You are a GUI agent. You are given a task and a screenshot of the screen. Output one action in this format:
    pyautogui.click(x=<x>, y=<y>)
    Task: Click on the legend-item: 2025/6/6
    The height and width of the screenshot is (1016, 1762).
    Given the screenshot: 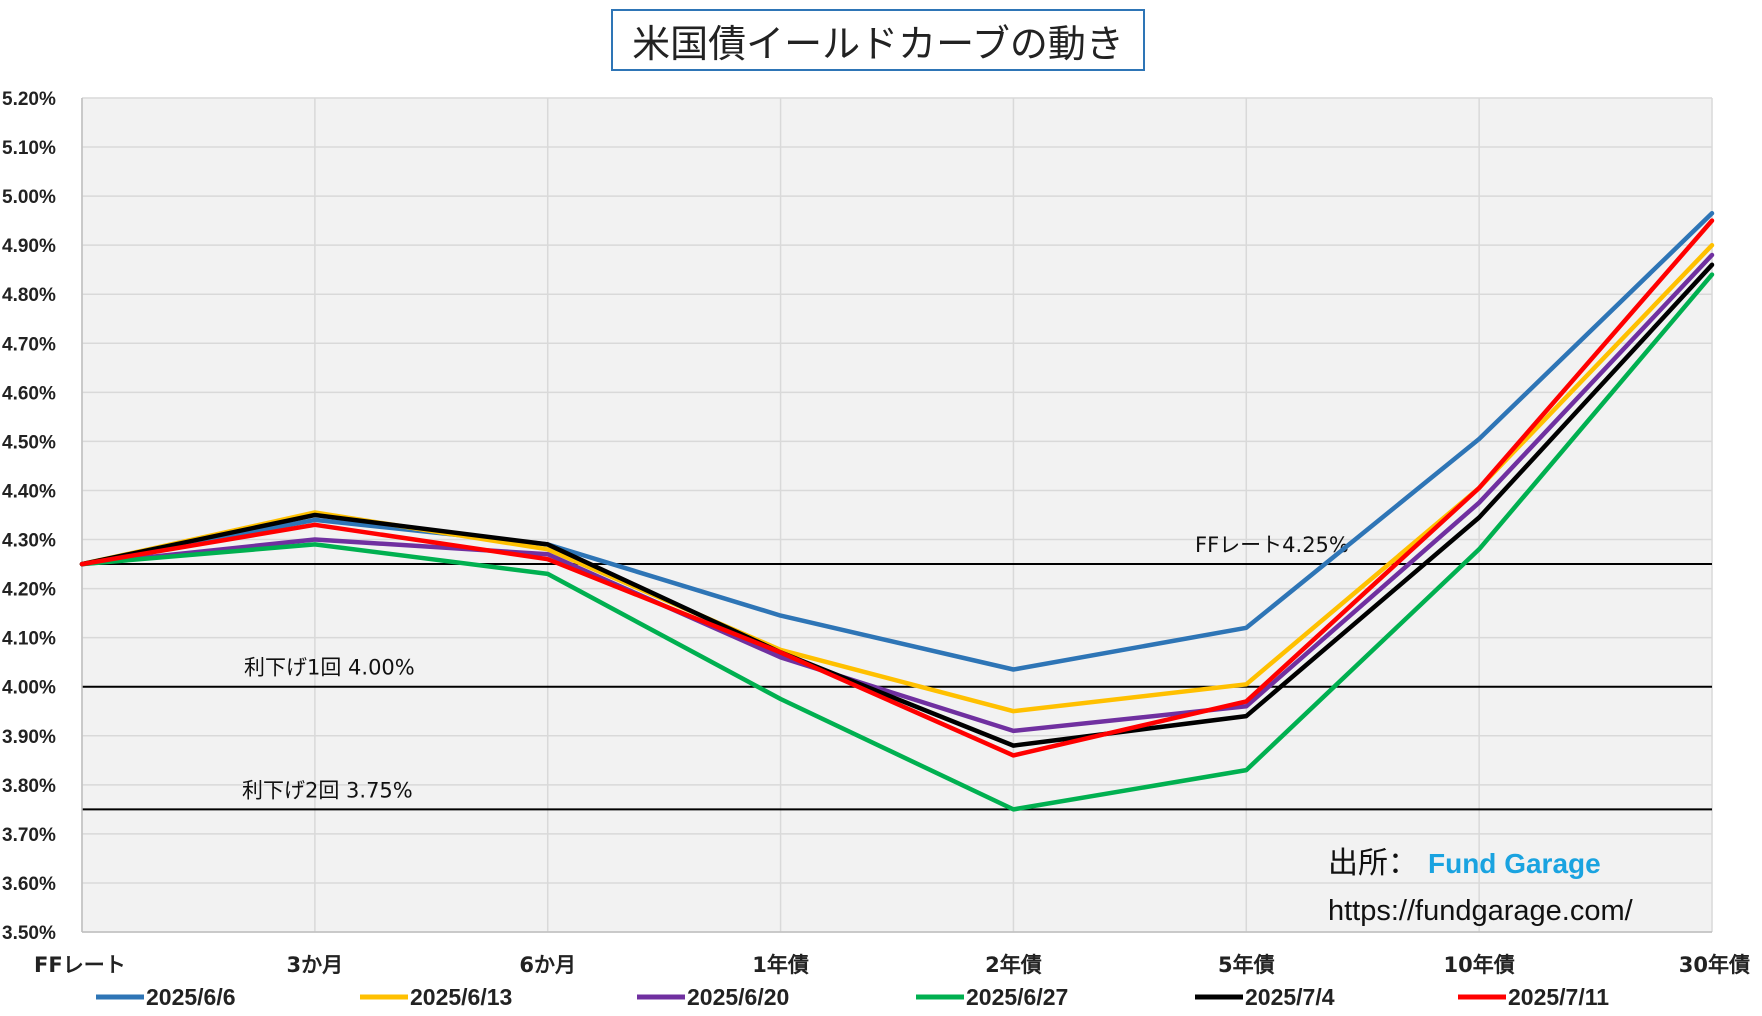 What is the action you would take?
    pyautogui.click(x=166, y=997)
    